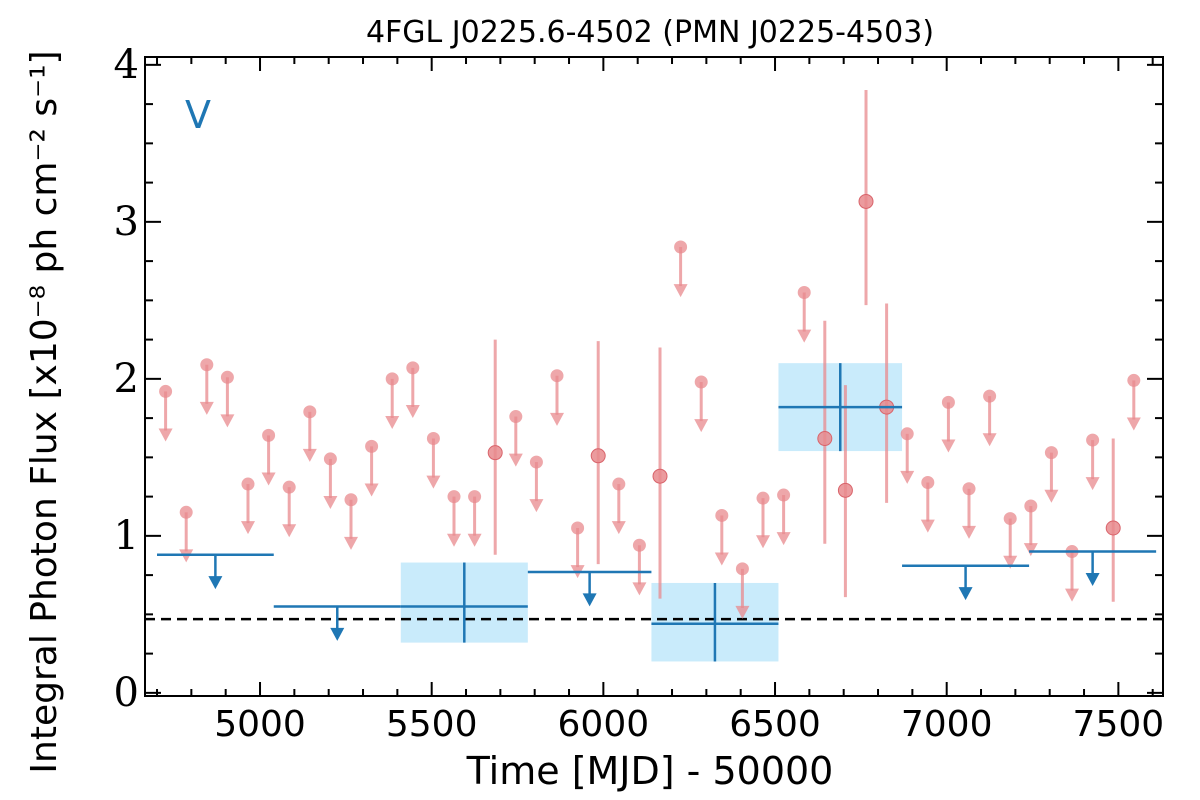 The width and height of the screenshot is (1200, 800). Describe the element at coordinates (126, 222) in the screenshot. I see `y-tick-label: 3` at that location.